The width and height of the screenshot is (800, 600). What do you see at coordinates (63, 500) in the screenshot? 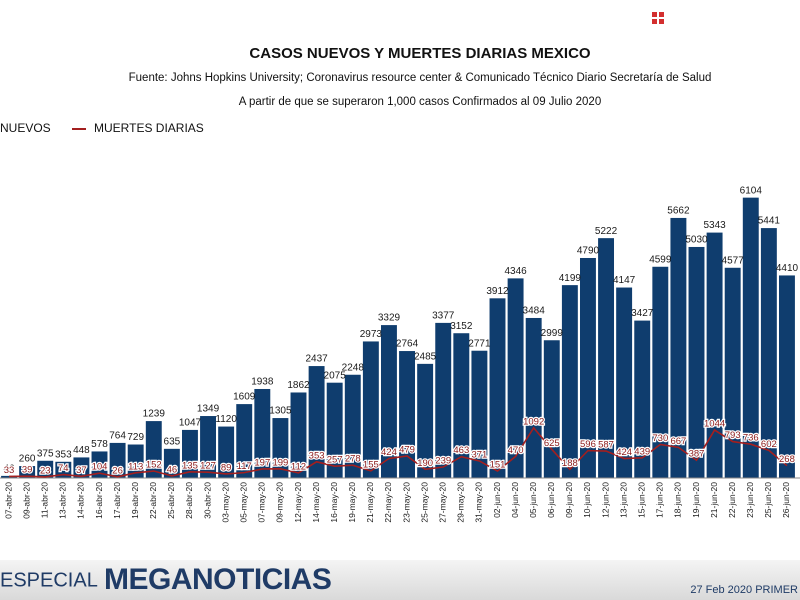
I see `x-tick-label: 13-abr-20` at bounding box center [63, 500].